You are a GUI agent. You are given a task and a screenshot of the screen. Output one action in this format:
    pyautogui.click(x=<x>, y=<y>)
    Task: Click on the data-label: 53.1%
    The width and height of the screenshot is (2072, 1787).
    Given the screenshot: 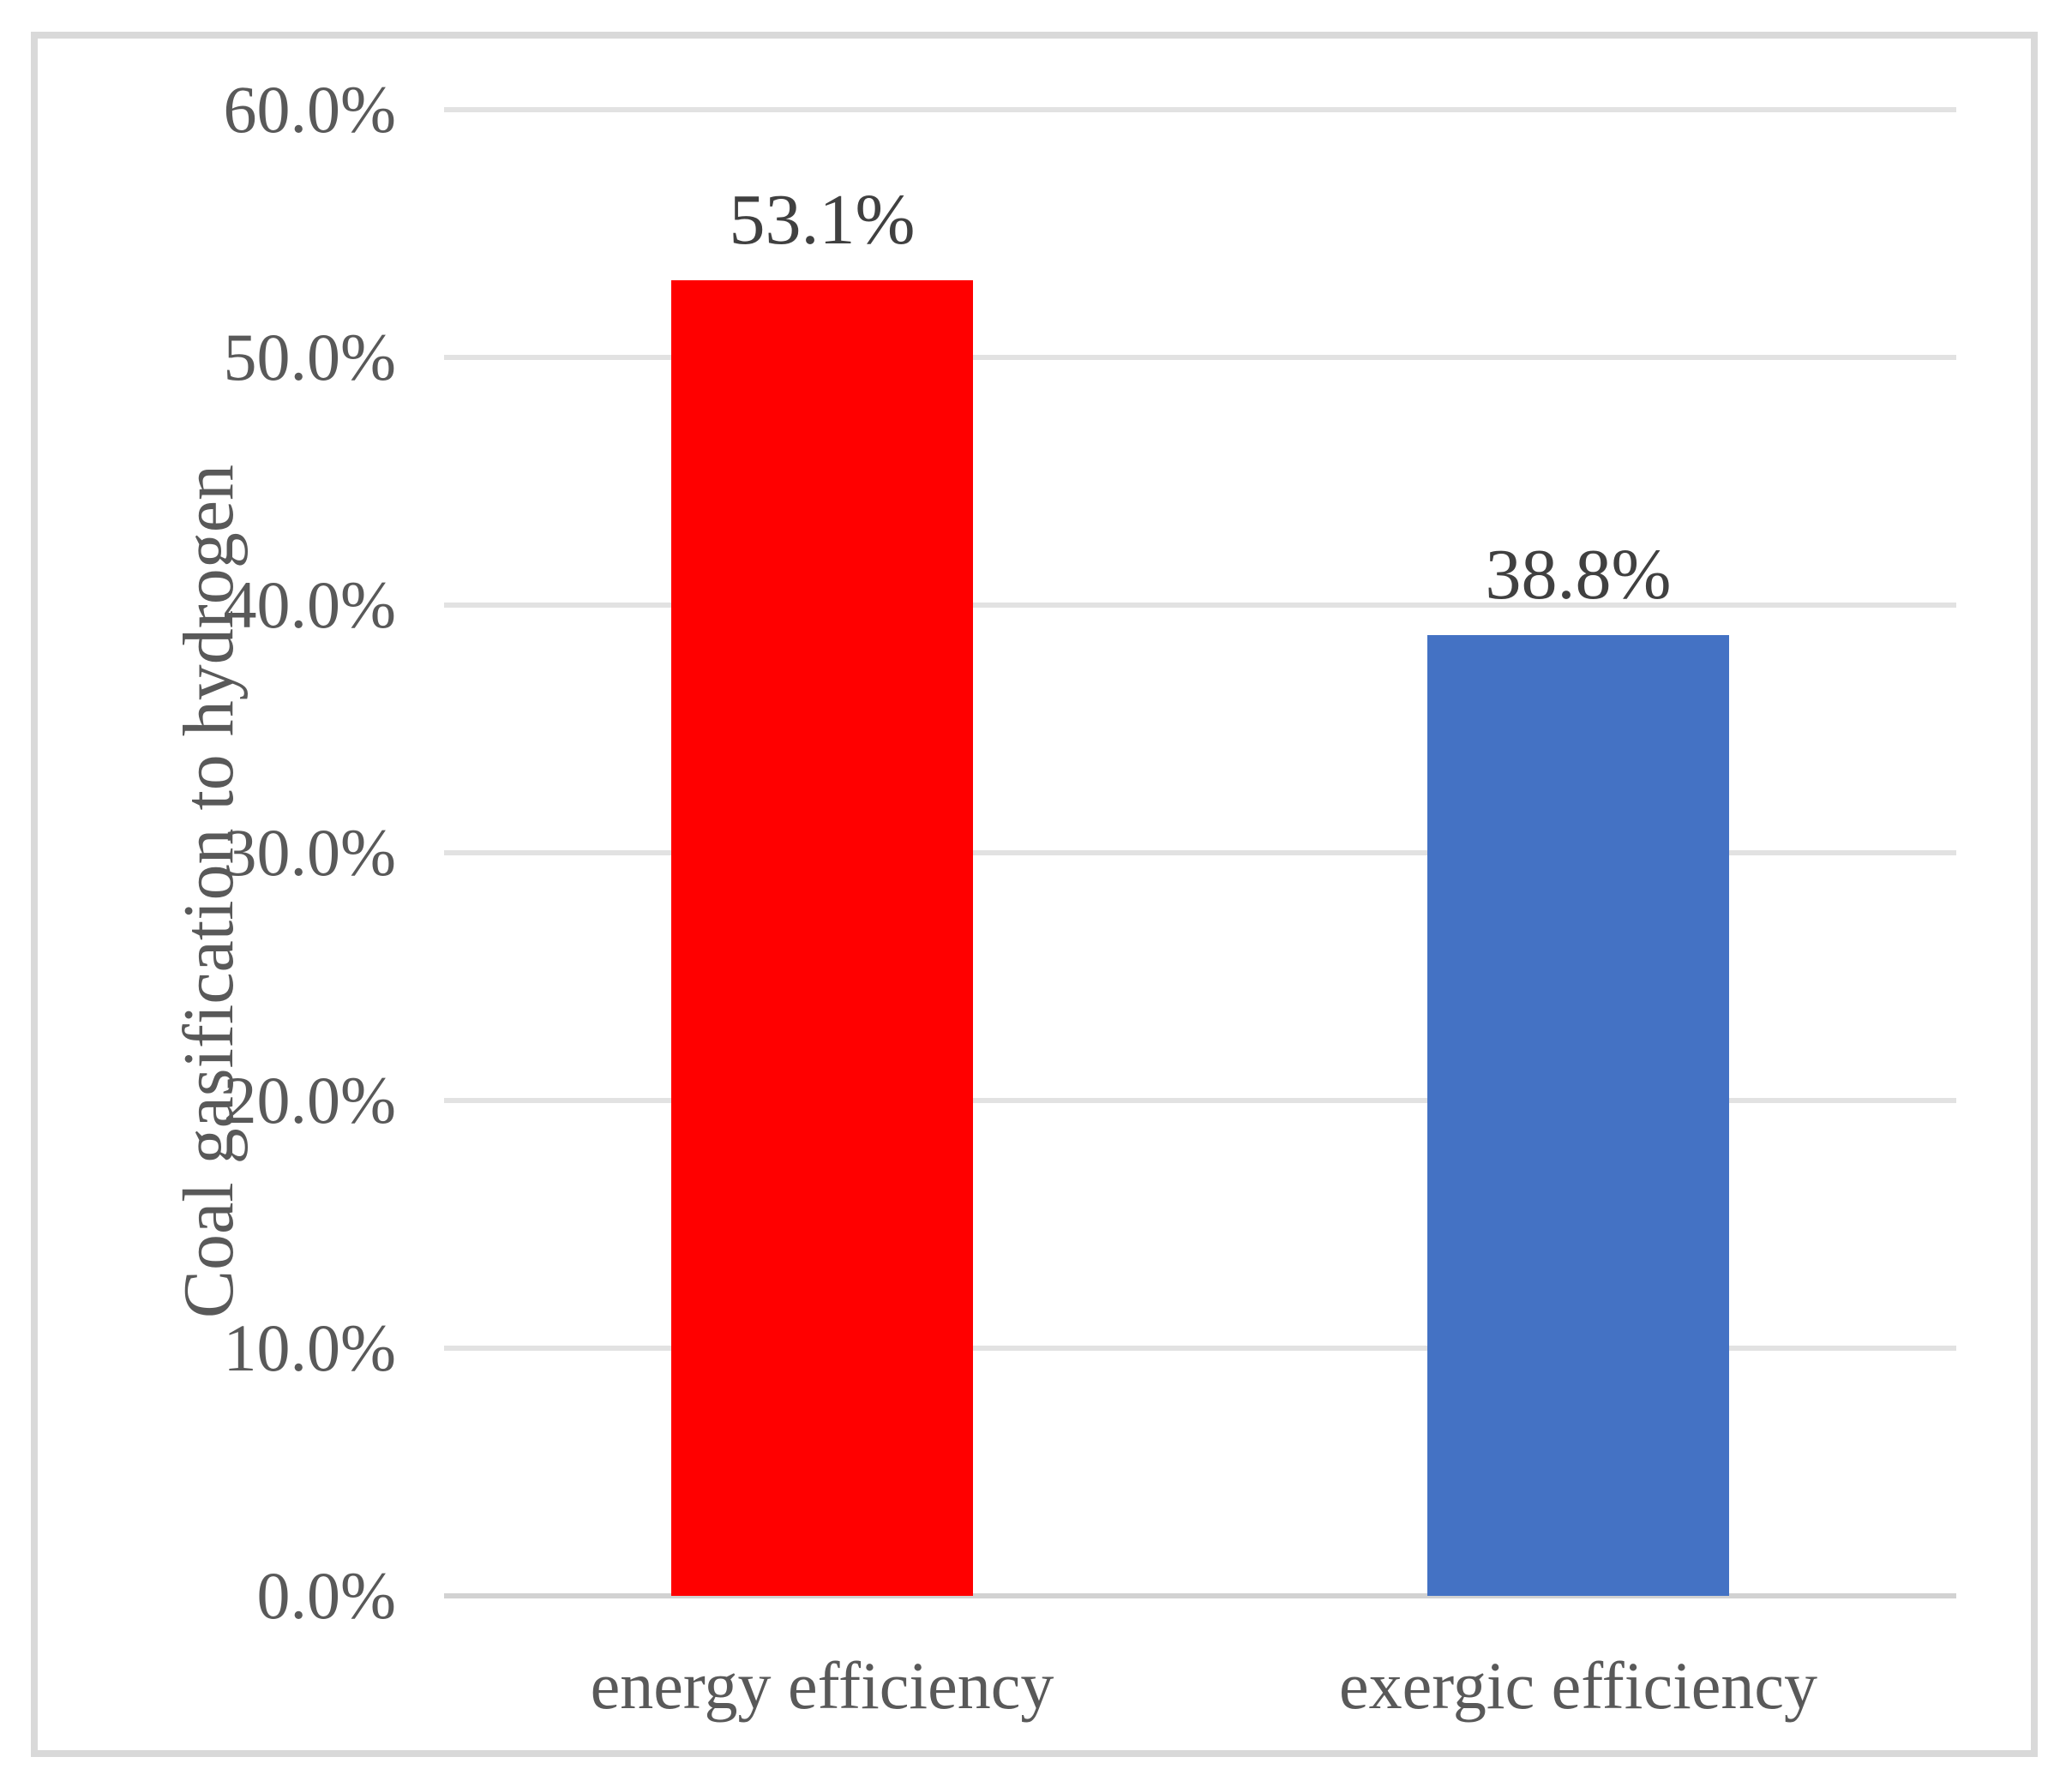 What is the action you would take?
    pyautogui.click(x=822, y=220)
    